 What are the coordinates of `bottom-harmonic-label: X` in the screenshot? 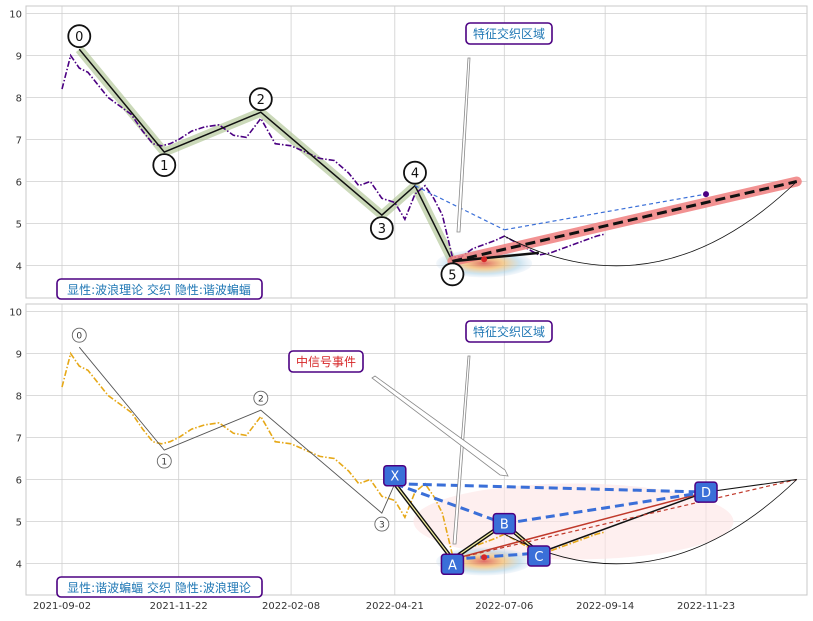 It's located at (394, 477).